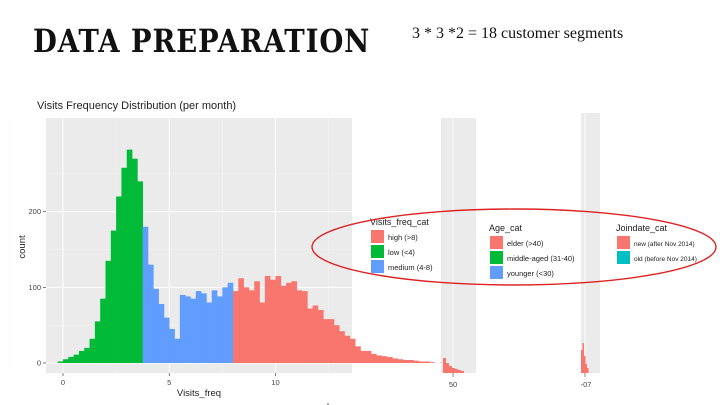 This screenshot has width=720, height=405. I want to click on legend-label: younger (<30), so click(530, 273).